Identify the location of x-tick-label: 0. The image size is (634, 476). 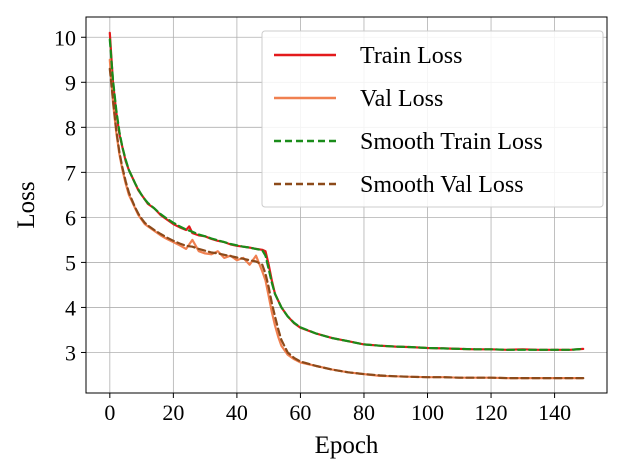
(109, 412).